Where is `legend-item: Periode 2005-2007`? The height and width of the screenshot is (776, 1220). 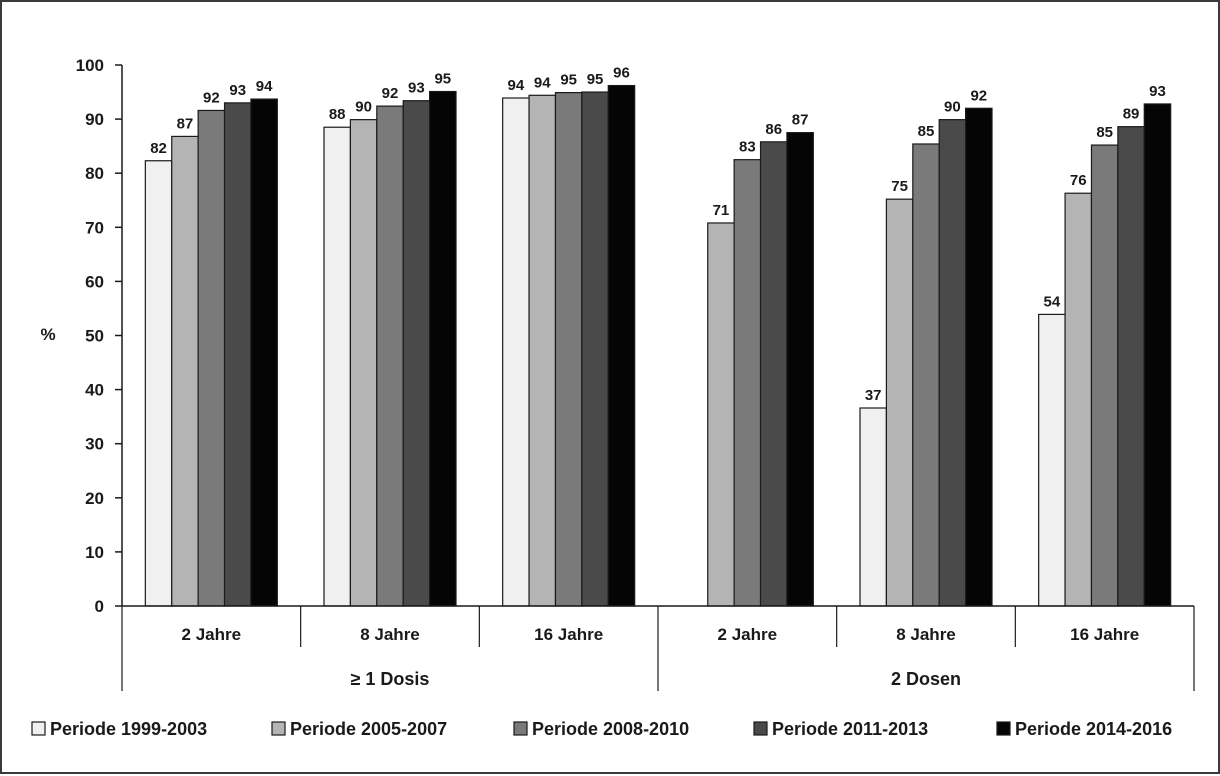
legend-item: Periode 2005-2007 is located at coordinates (359, 729).